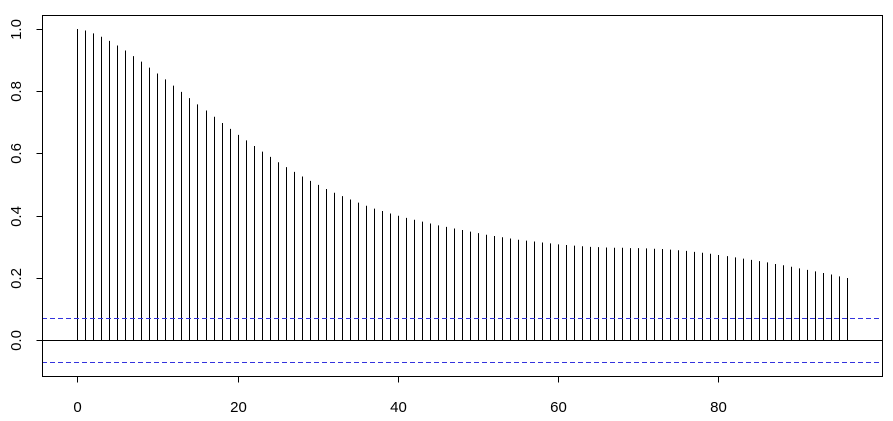 Image resolution: width=893 pixels, height=421 pixels. I want to click on y-tick-label: 0.4, so click(16, 216).